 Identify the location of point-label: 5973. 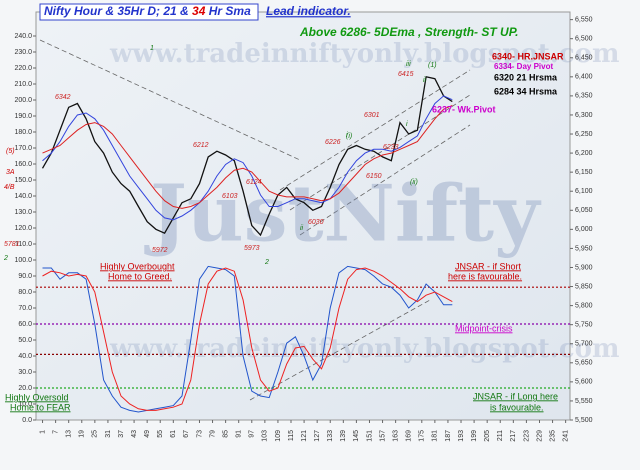
(252, 248).